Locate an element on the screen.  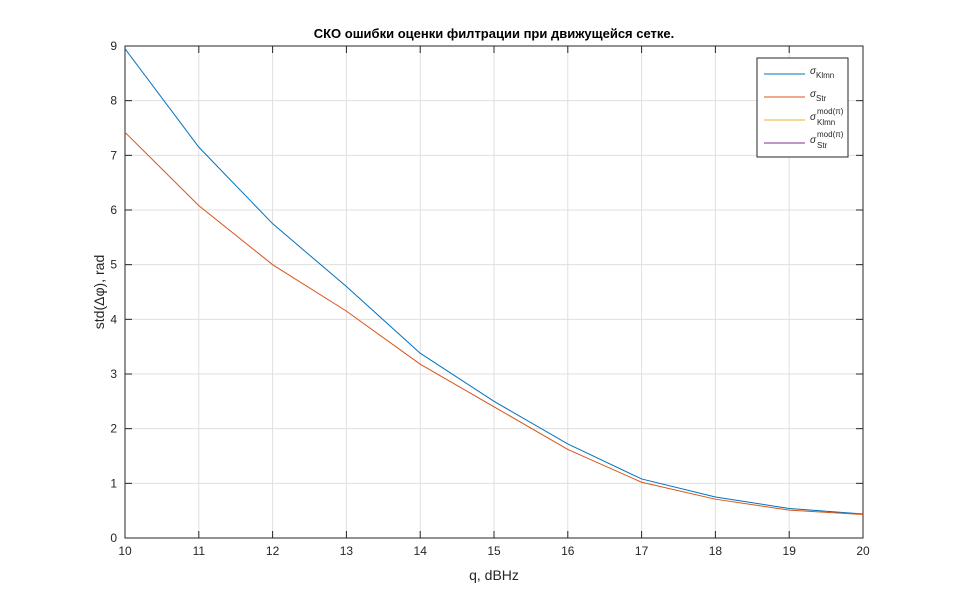
y-tick-label: 0 is located at coordinates (113, 538).